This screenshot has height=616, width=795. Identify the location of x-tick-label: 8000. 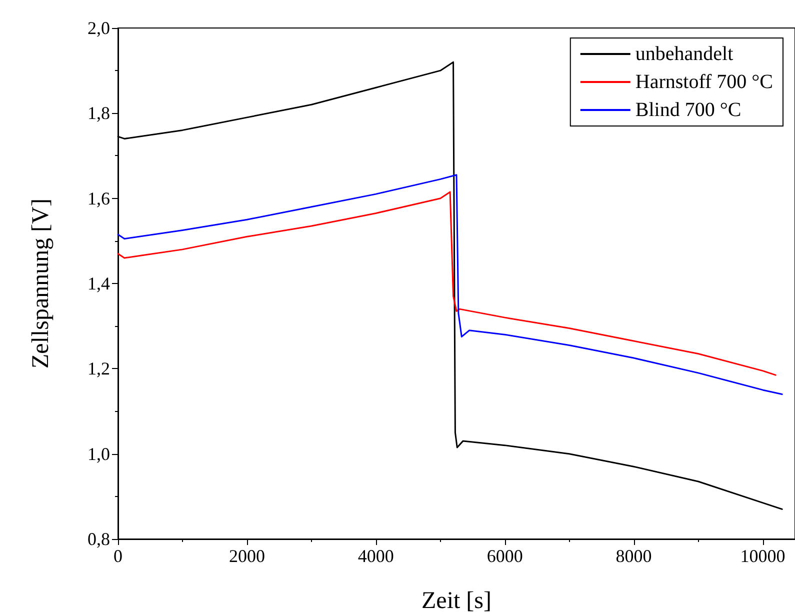
(634, 556).